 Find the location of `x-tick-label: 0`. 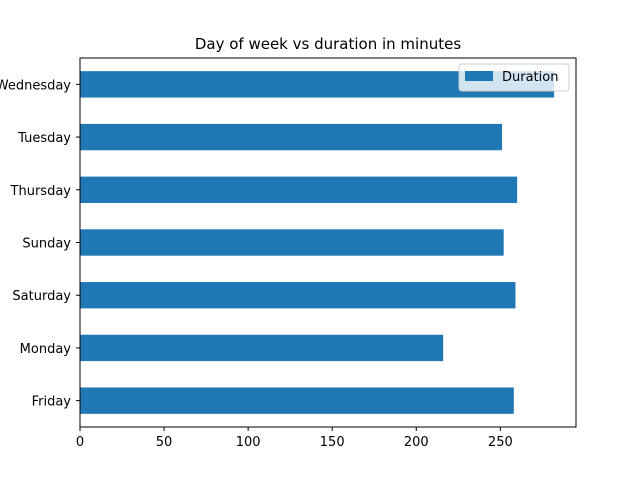

x-tick-label: 0 is located at coordinates (80, 442).